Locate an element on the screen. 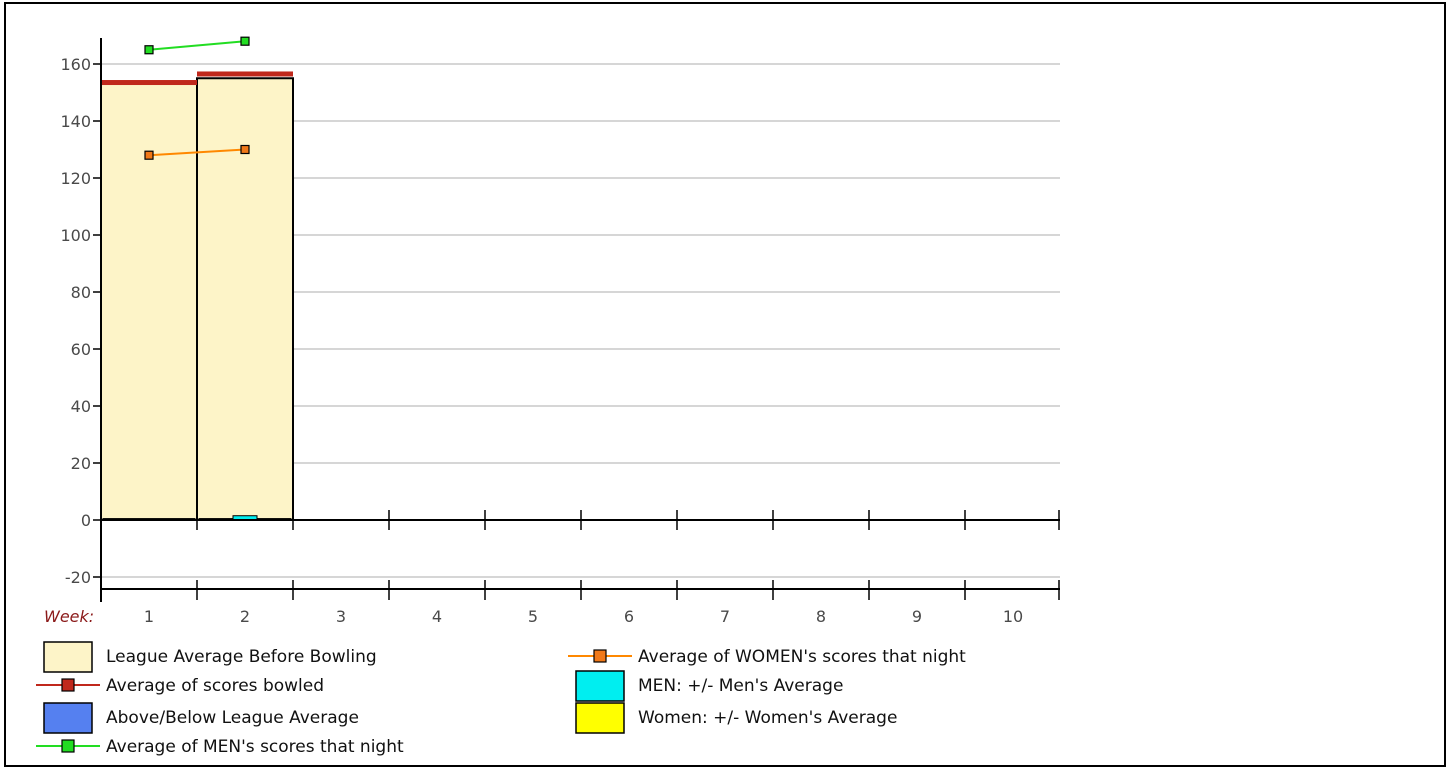  x-tick-label: 1 is located at coordinates (149, 616).